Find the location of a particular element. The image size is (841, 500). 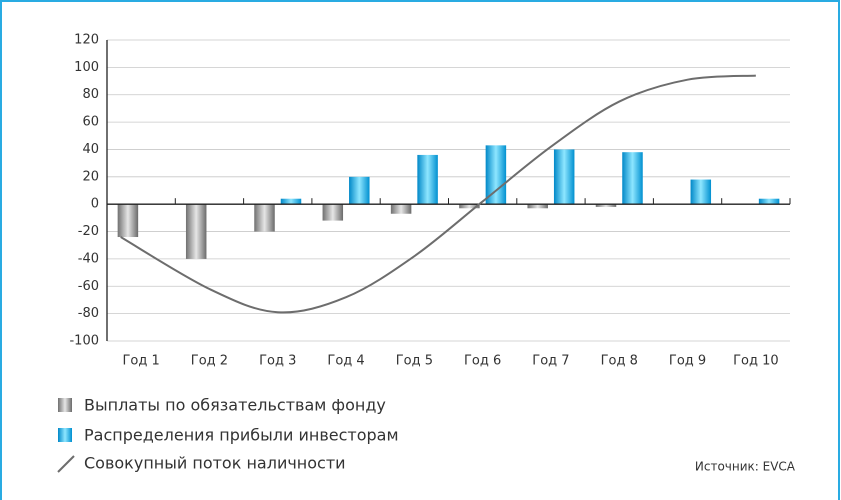

y-tick-label: 20 is located at coordinates (90, 176).